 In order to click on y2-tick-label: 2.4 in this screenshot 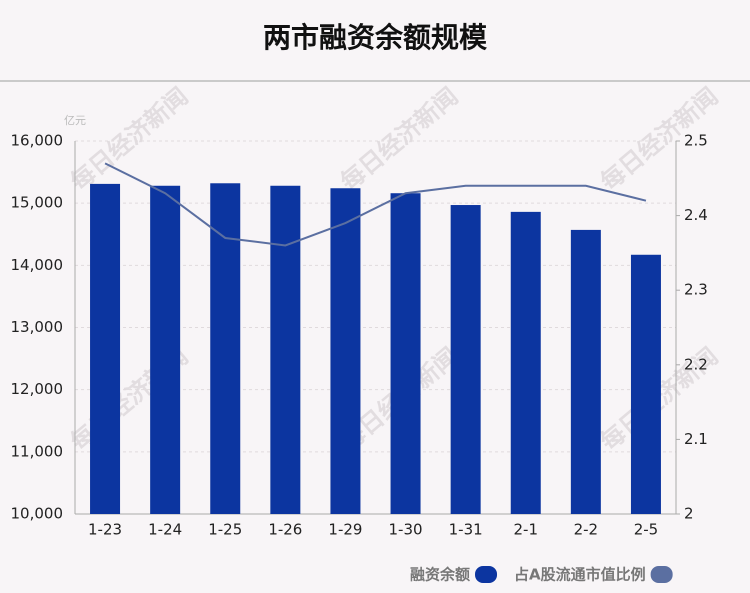, I will do `click(696, 215)`.